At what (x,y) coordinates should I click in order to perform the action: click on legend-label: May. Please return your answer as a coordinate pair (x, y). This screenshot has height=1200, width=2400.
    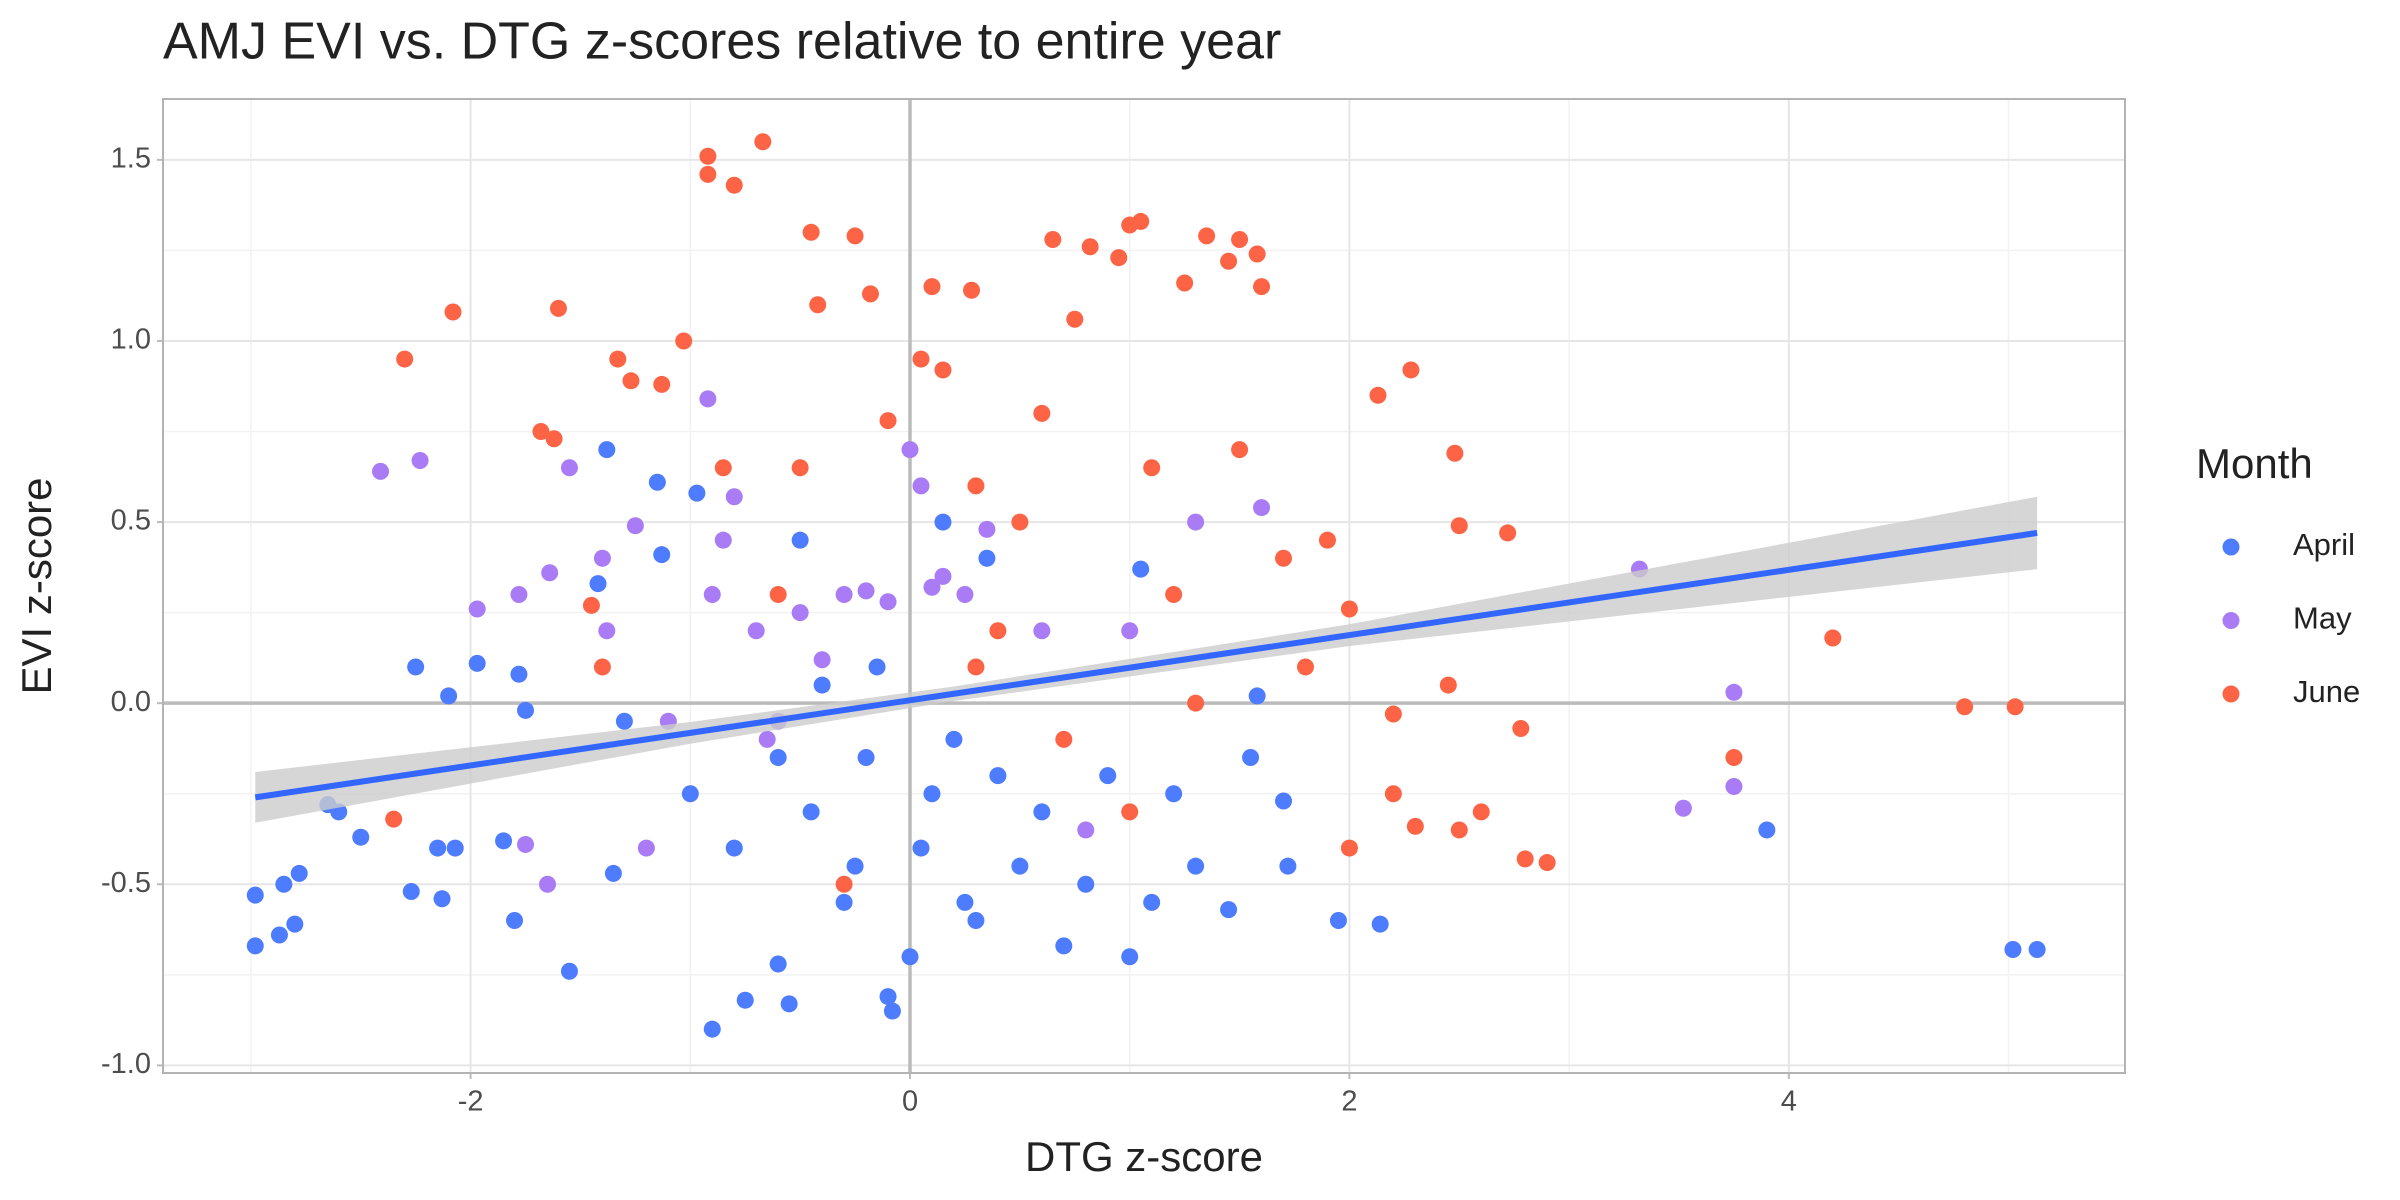
    Looking at the image, I should click on (2322, 618).